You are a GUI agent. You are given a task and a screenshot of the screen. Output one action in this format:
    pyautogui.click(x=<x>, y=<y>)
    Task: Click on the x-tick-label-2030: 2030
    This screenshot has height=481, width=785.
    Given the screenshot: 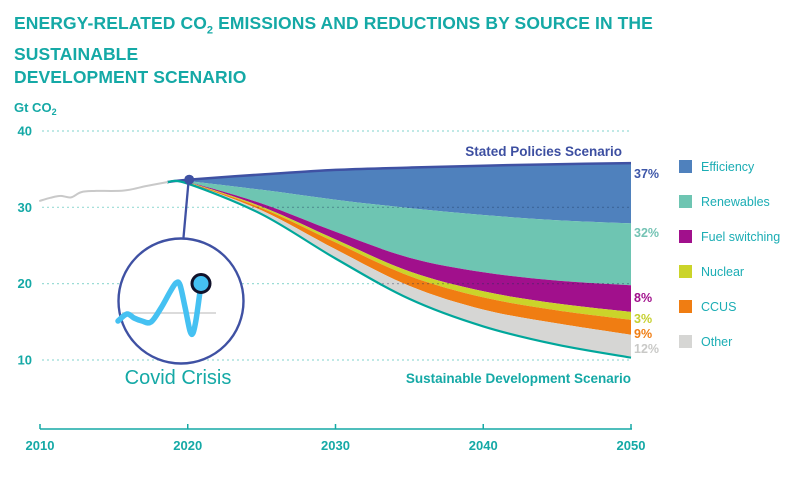 What is the action you would take?
    pyautogui.click(x=335, y=445)
    